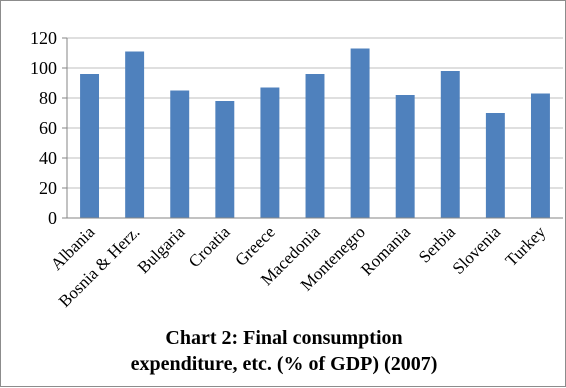  I want to click on y-tick-label: 120, so click(43, 38).